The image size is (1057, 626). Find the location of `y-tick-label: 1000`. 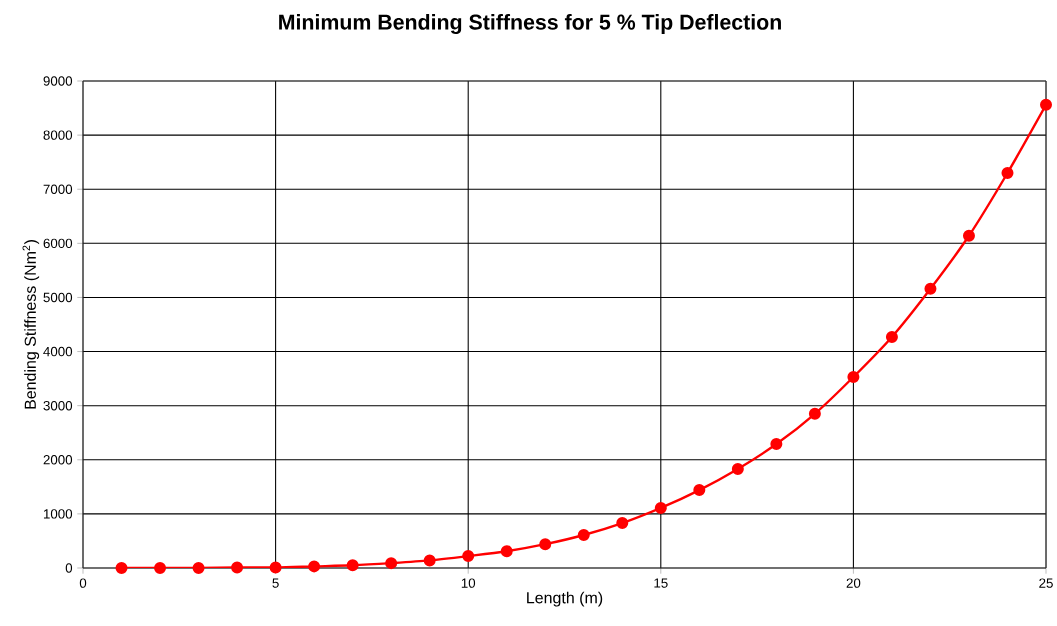

y-tick-label: 1000 is located at coordinates (58, 514).